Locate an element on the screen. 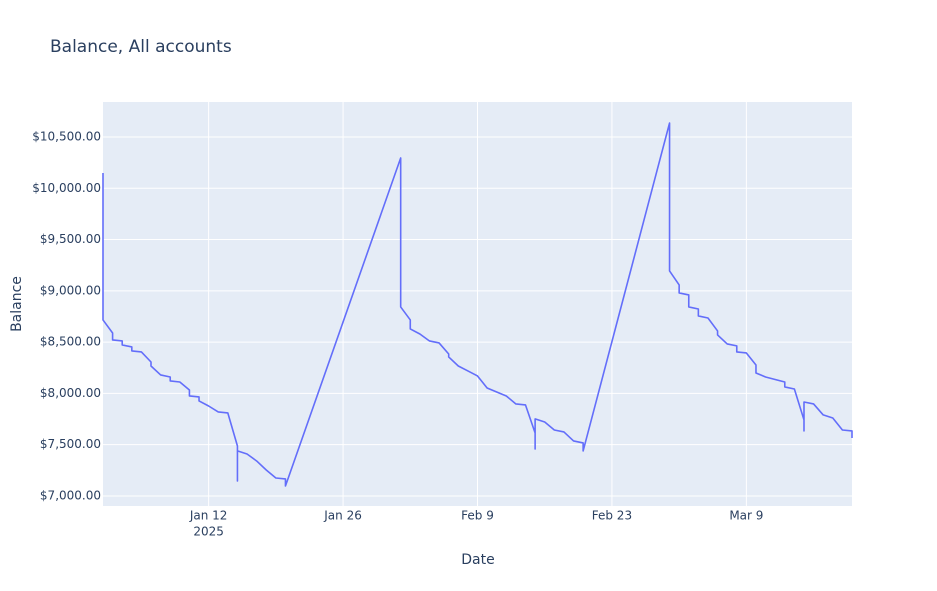  chart-title: Balance, All accounts is located at coordinates (141, 47).